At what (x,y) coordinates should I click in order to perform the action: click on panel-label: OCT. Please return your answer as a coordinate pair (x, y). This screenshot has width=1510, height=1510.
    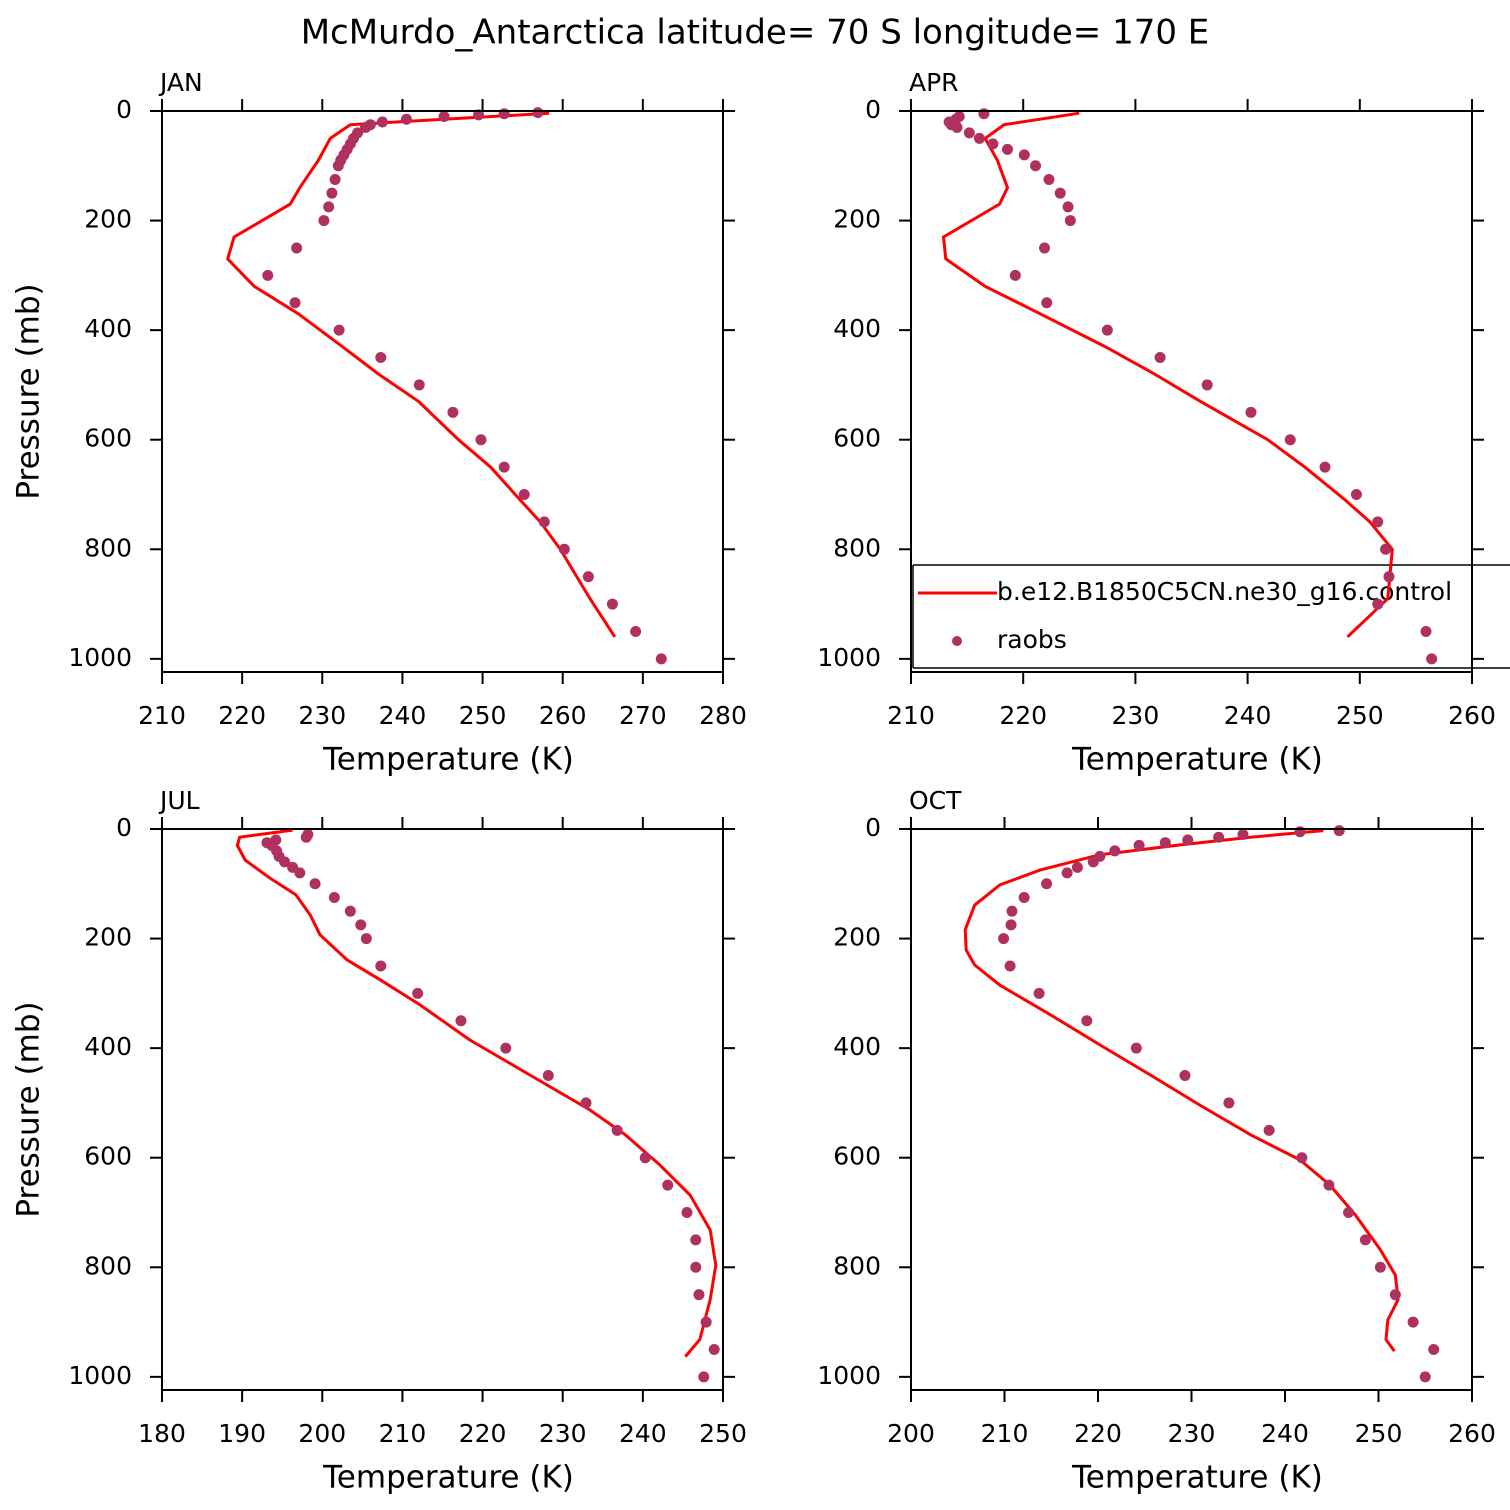
    Looking at the image, I should click on (935, 800).